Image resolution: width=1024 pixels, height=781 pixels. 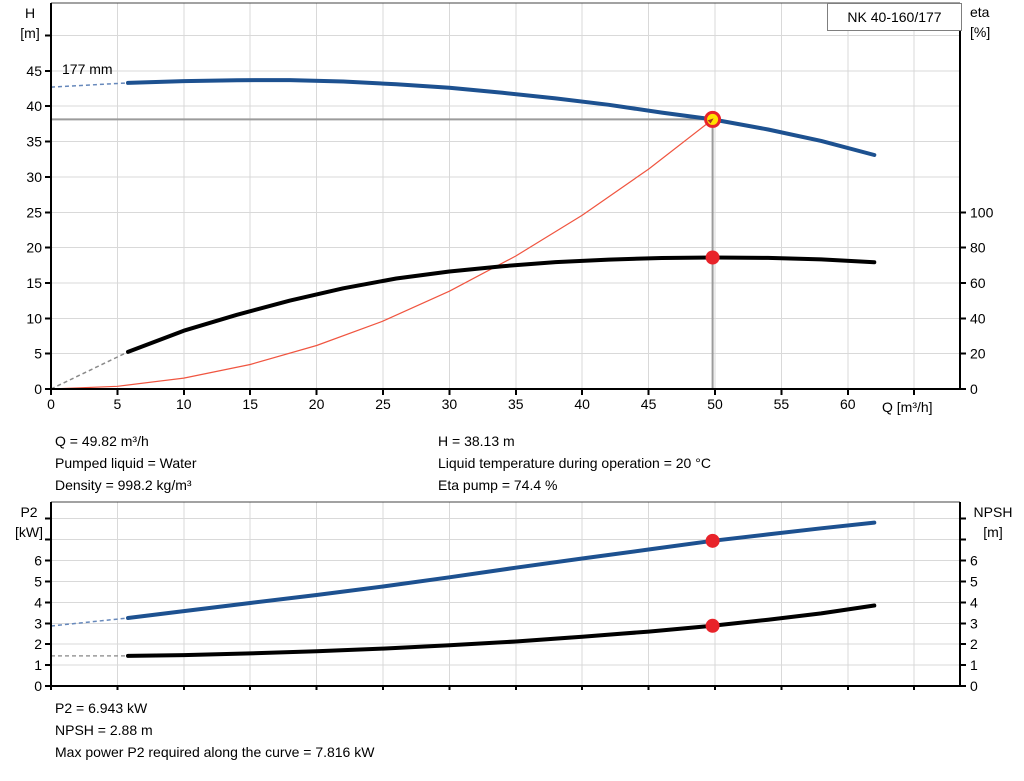 What do you see at coordinates (715, 404) in the screenshot?
I see `x-tick-label: 50` at bounding box center [715, 404].